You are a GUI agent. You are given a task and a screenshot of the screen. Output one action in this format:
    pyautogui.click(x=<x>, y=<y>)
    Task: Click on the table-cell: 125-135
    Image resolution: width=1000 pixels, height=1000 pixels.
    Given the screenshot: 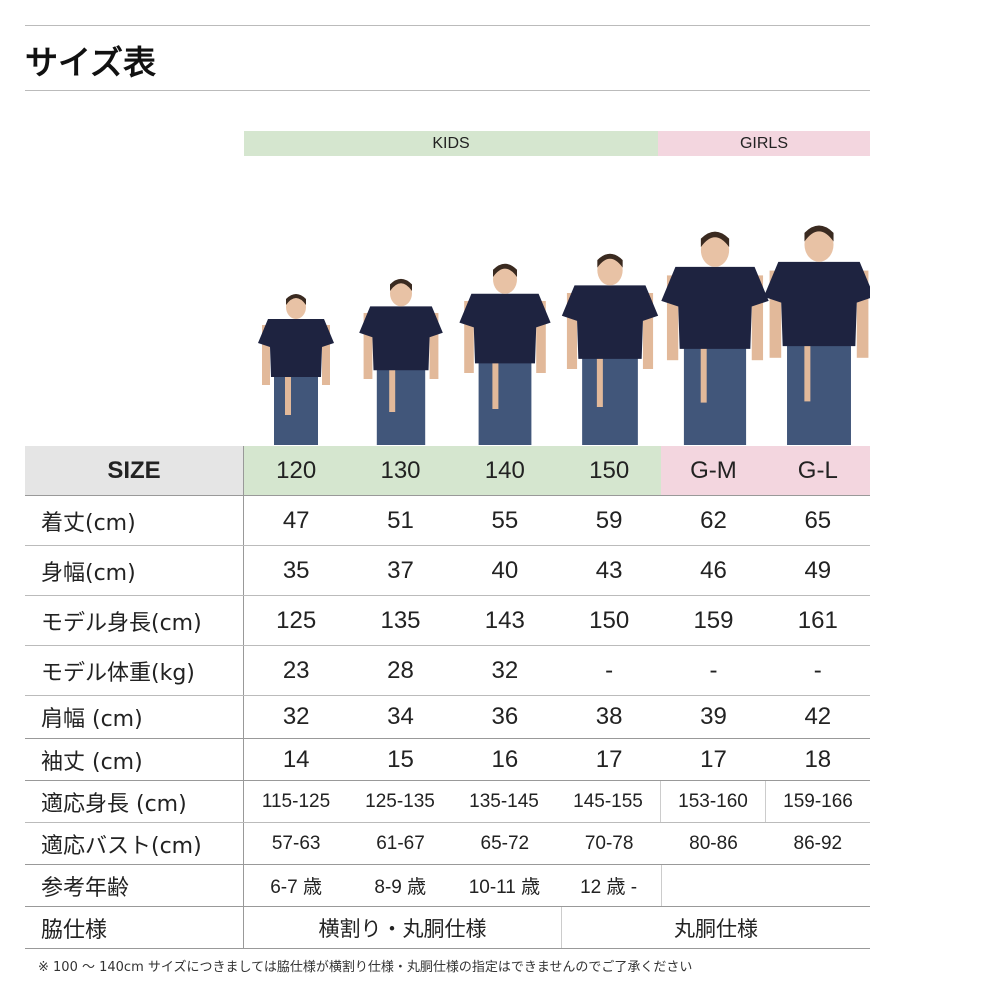 What is the action you would take?
    pyautogui.click(x=400, y=801)
    